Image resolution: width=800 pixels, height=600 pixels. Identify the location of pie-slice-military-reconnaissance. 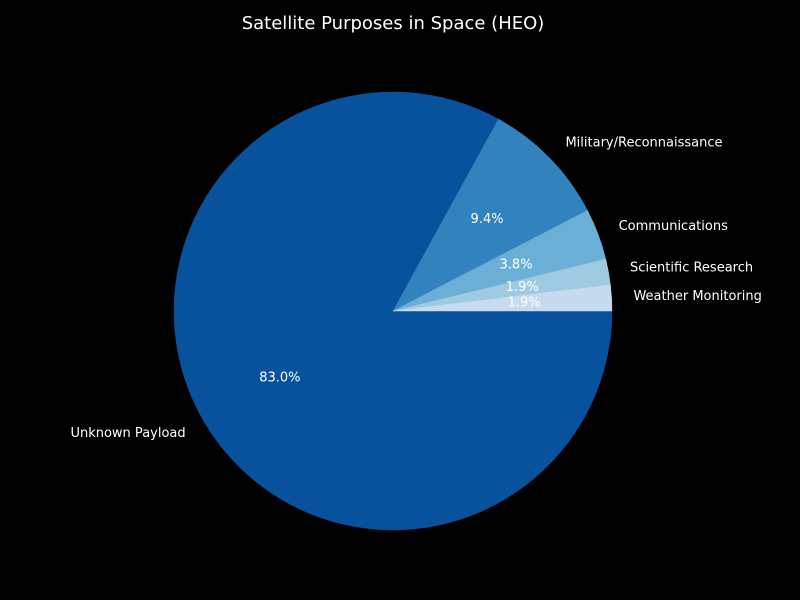
(490, 215).